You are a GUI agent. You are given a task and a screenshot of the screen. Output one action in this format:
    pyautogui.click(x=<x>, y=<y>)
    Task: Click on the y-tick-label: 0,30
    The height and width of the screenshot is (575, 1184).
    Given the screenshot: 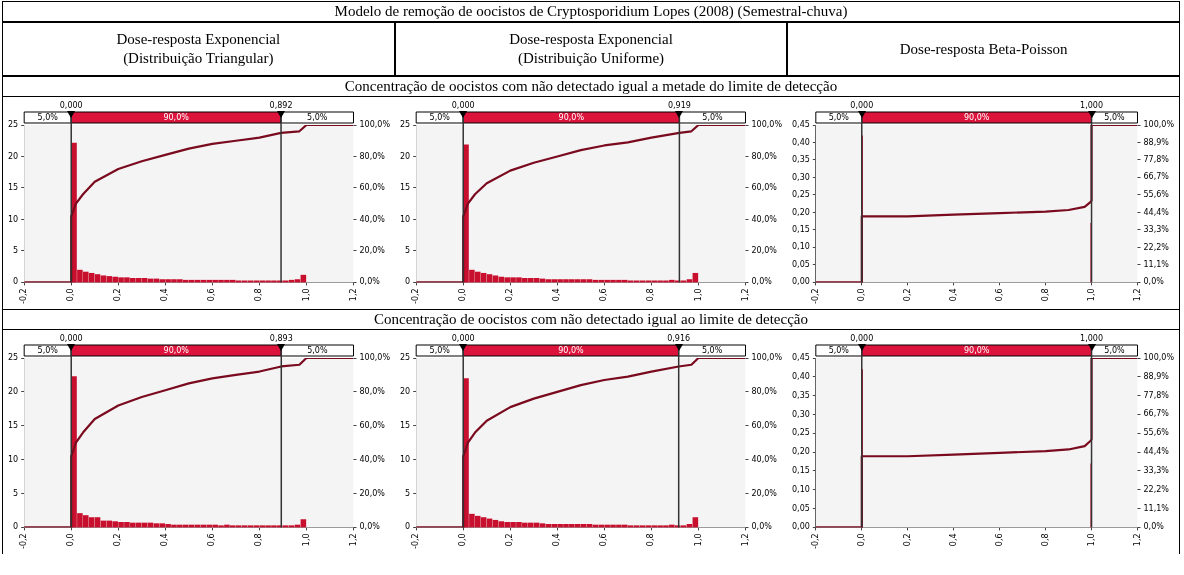 What is the action you would take?
    pyautogui.click(x=801, y=177)
    